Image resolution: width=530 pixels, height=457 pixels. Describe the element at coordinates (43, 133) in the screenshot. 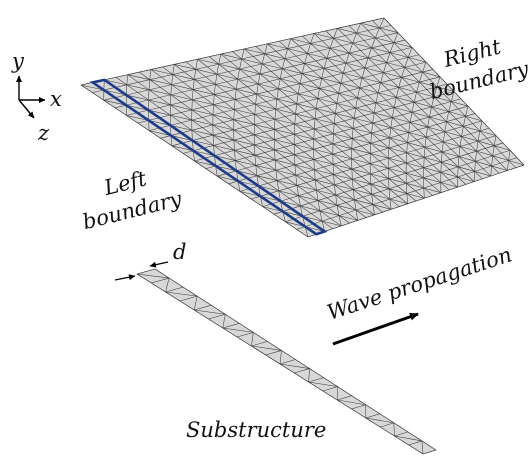

I see `z-axis-label: z` at that location.